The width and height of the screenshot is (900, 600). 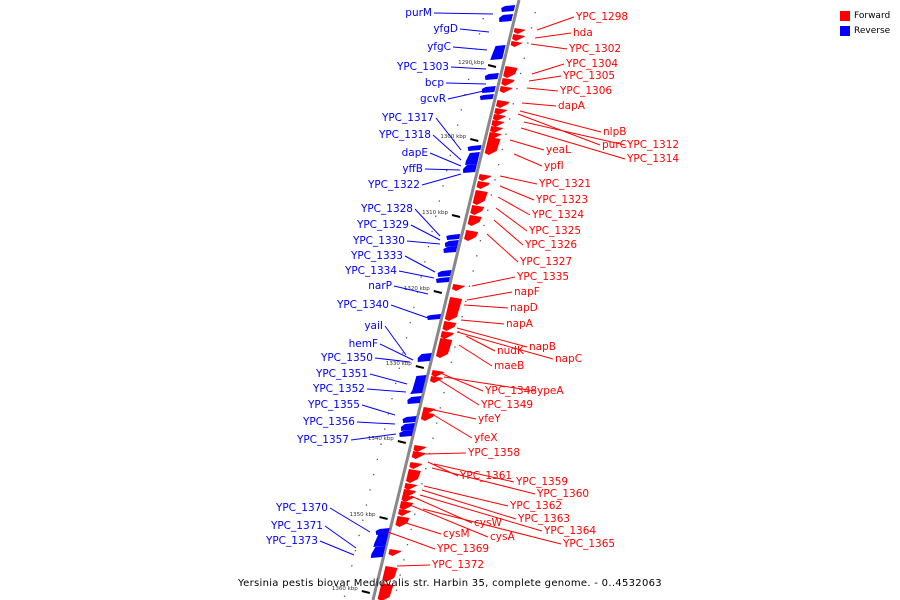 I want to click on forward-gene-label: ypeA, so click(x=550, y=391).